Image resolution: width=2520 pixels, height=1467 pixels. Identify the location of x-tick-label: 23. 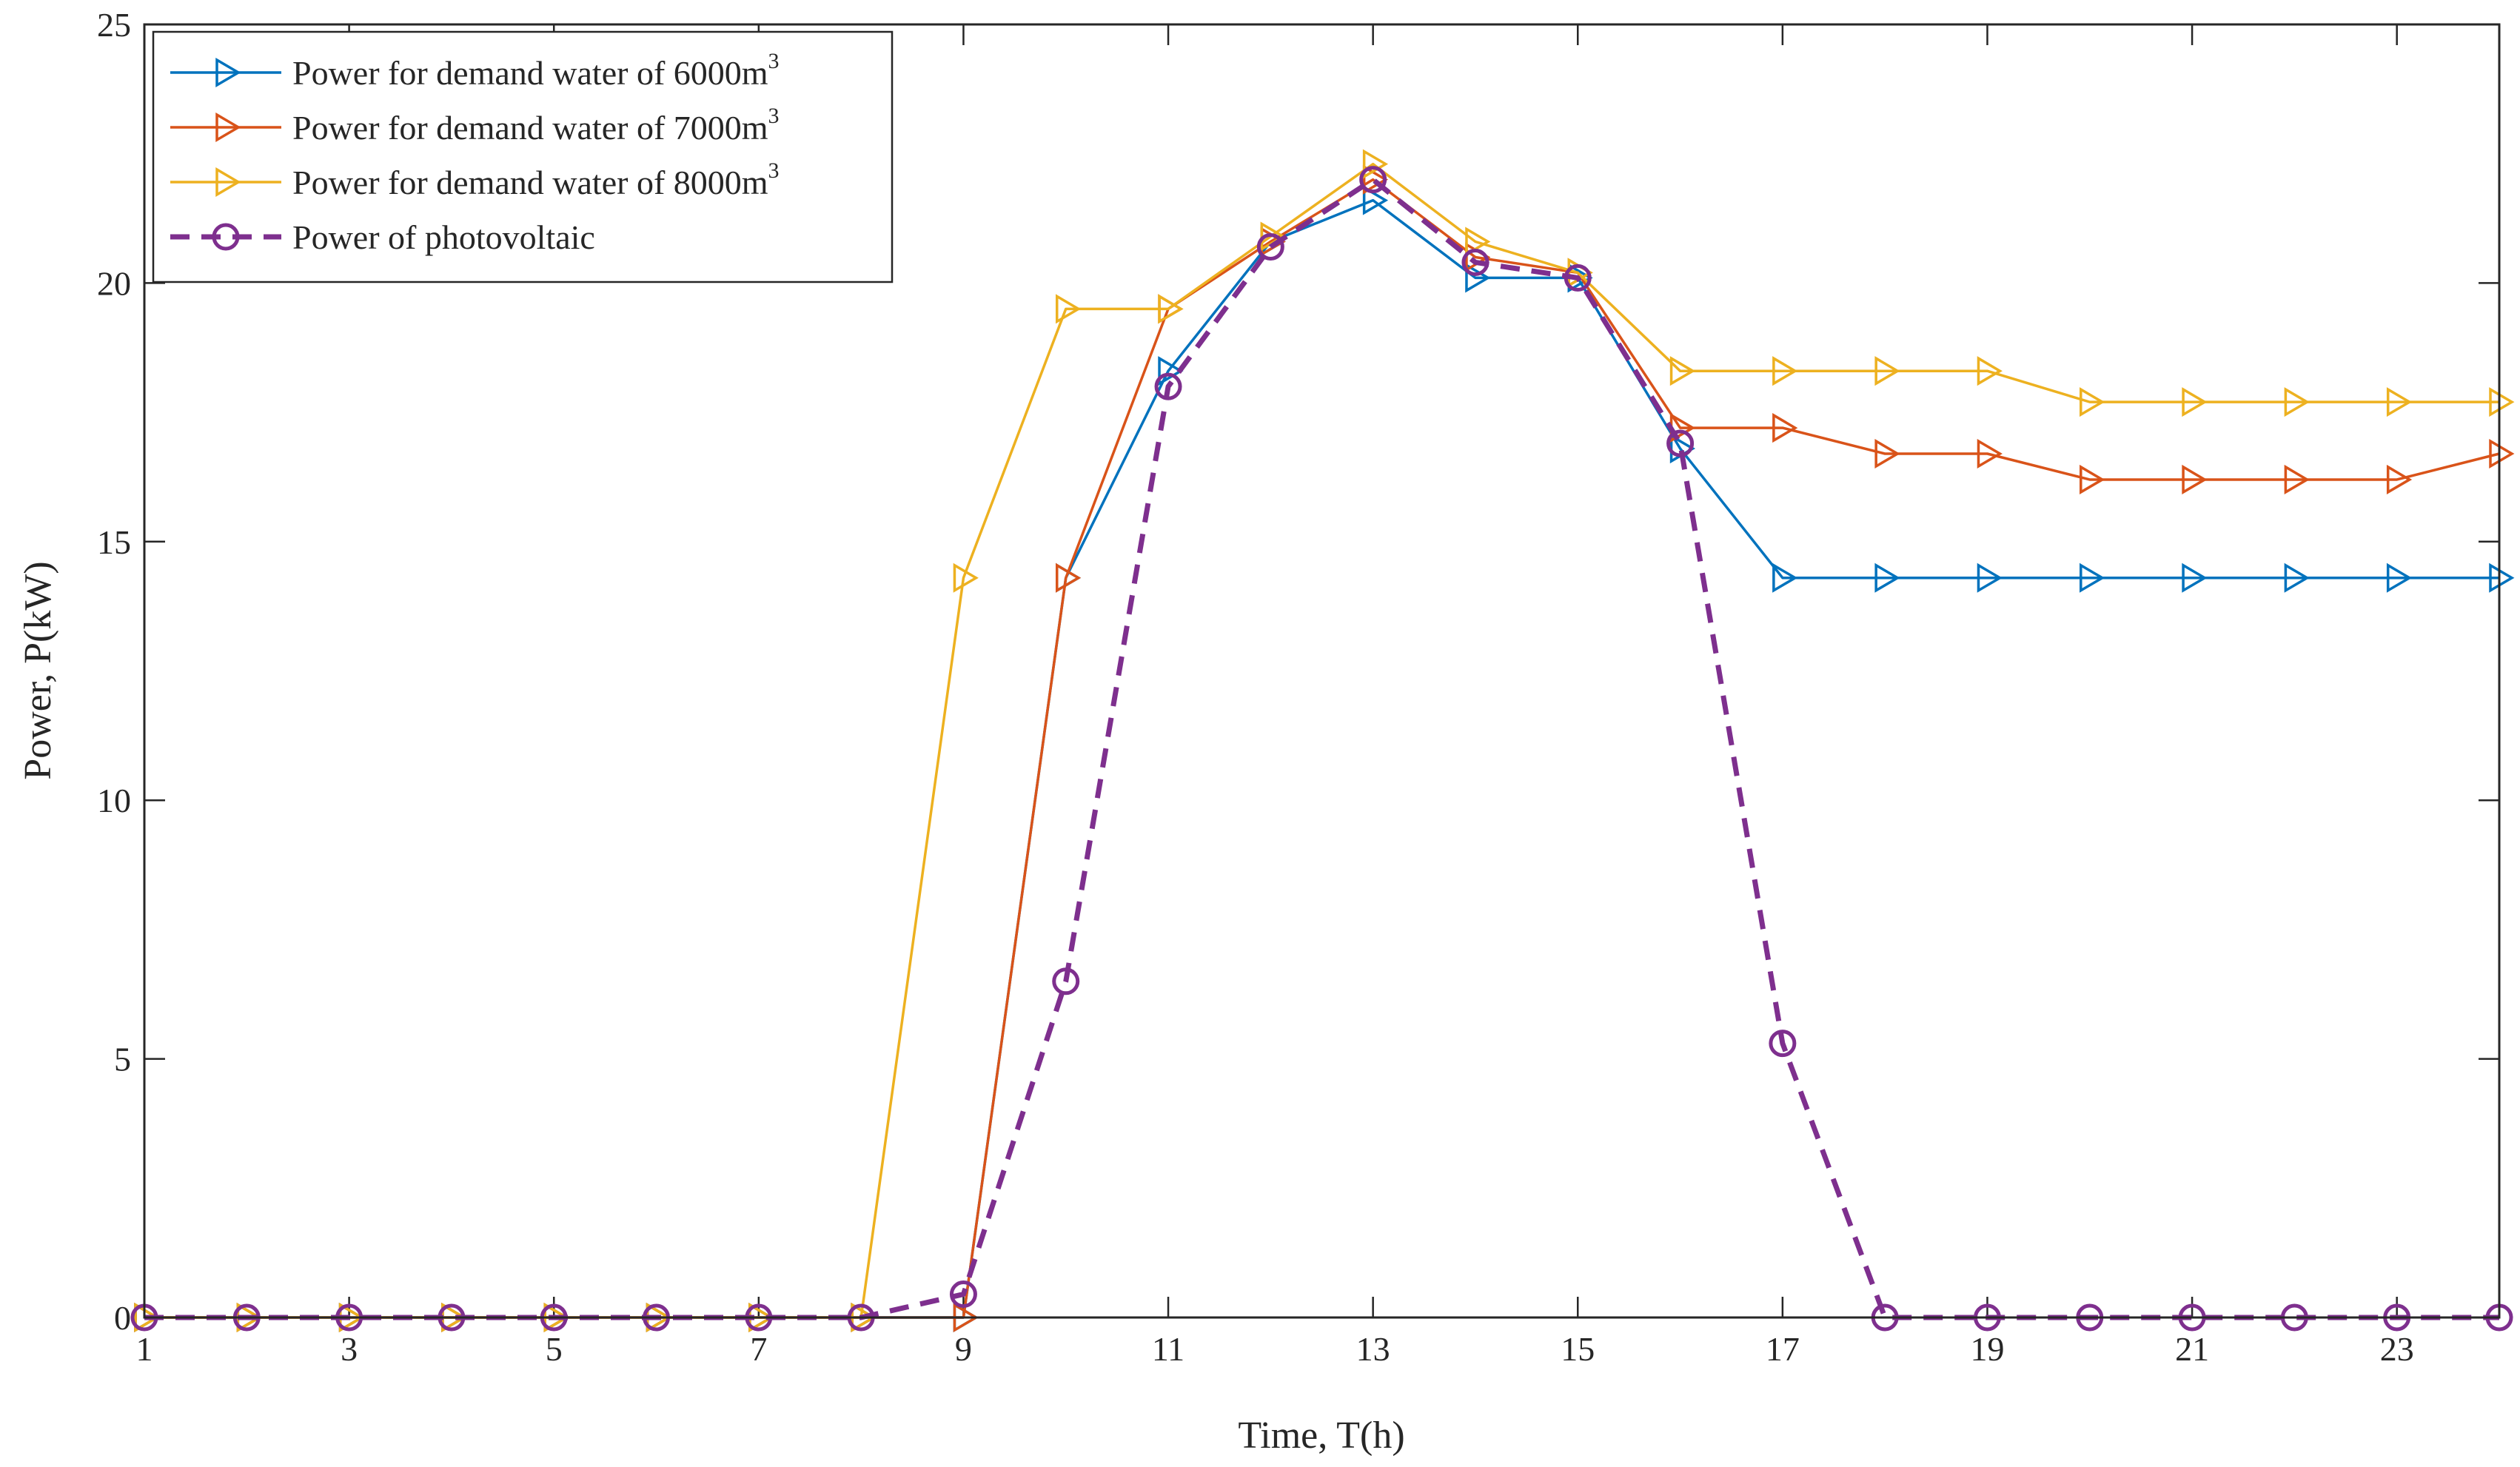
(2397, 1349).